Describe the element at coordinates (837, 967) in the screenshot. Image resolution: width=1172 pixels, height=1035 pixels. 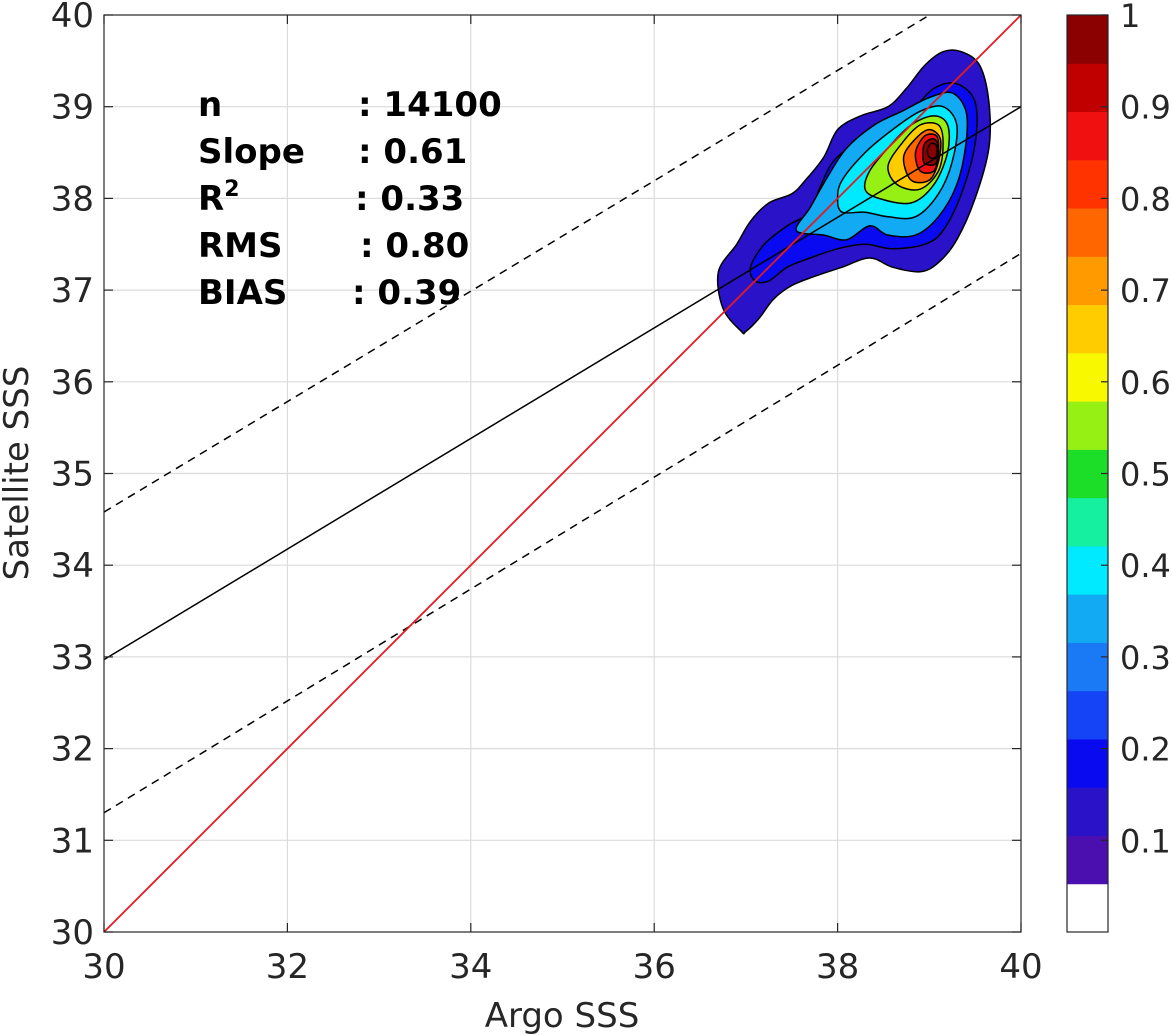
I see `x-tick-label: 38` at that location.